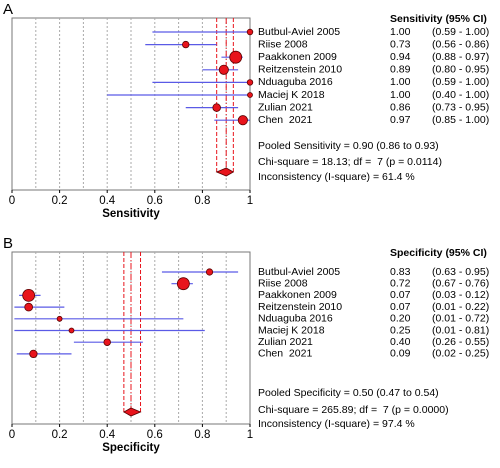  I want to click on interval-label: (0.01 - 0.22), so click(460, 307).